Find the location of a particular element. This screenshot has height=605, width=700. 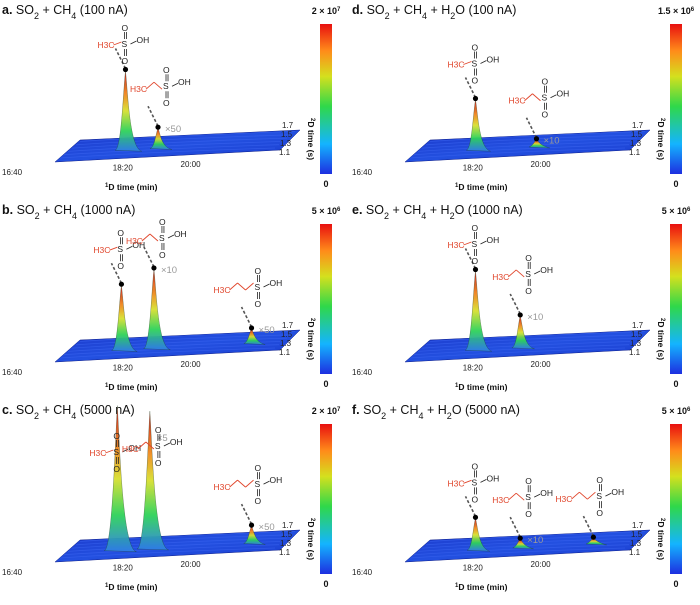

title-text: (100 nA) is located at coordinates (101, 10).